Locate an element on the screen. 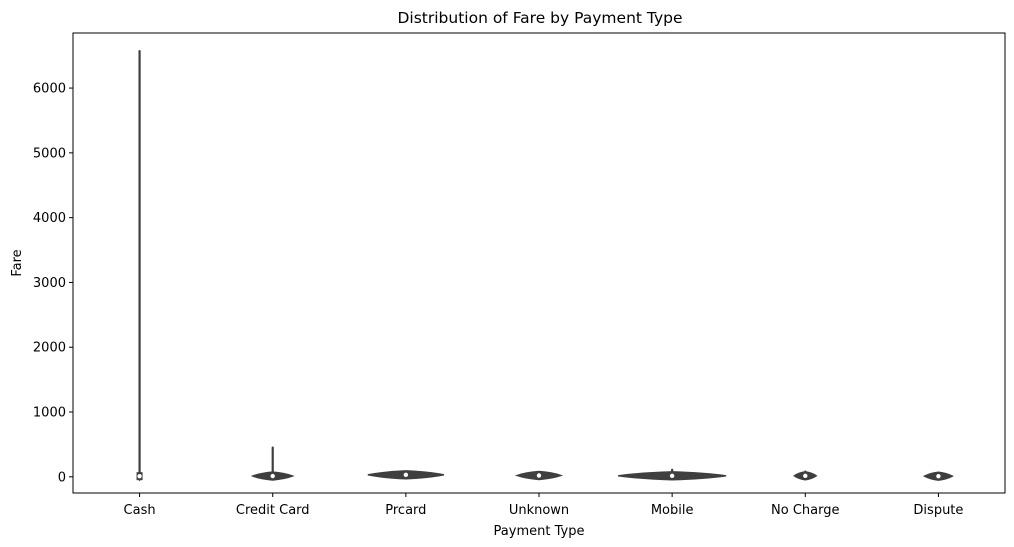  y-tick-label: 3000 is located at coordinates (49, 283).